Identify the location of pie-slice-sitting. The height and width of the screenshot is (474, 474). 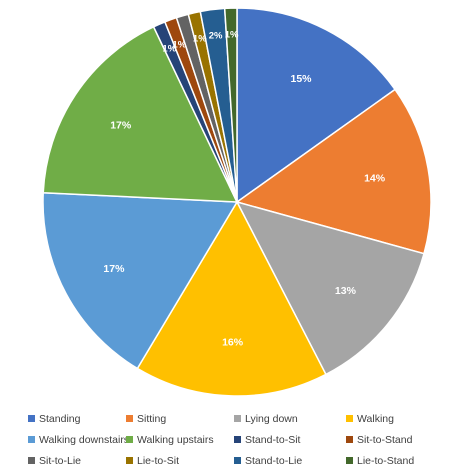
(333, 171).